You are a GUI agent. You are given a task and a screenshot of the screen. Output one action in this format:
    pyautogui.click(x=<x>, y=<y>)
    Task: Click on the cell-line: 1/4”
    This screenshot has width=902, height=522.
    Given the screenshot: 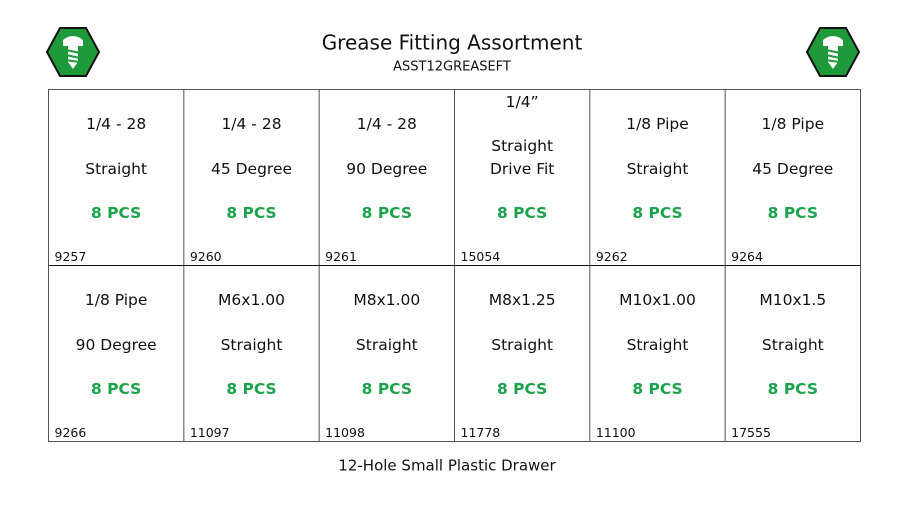 What is the action you would take?
    pyautogui.click(x=522, y=102)
    